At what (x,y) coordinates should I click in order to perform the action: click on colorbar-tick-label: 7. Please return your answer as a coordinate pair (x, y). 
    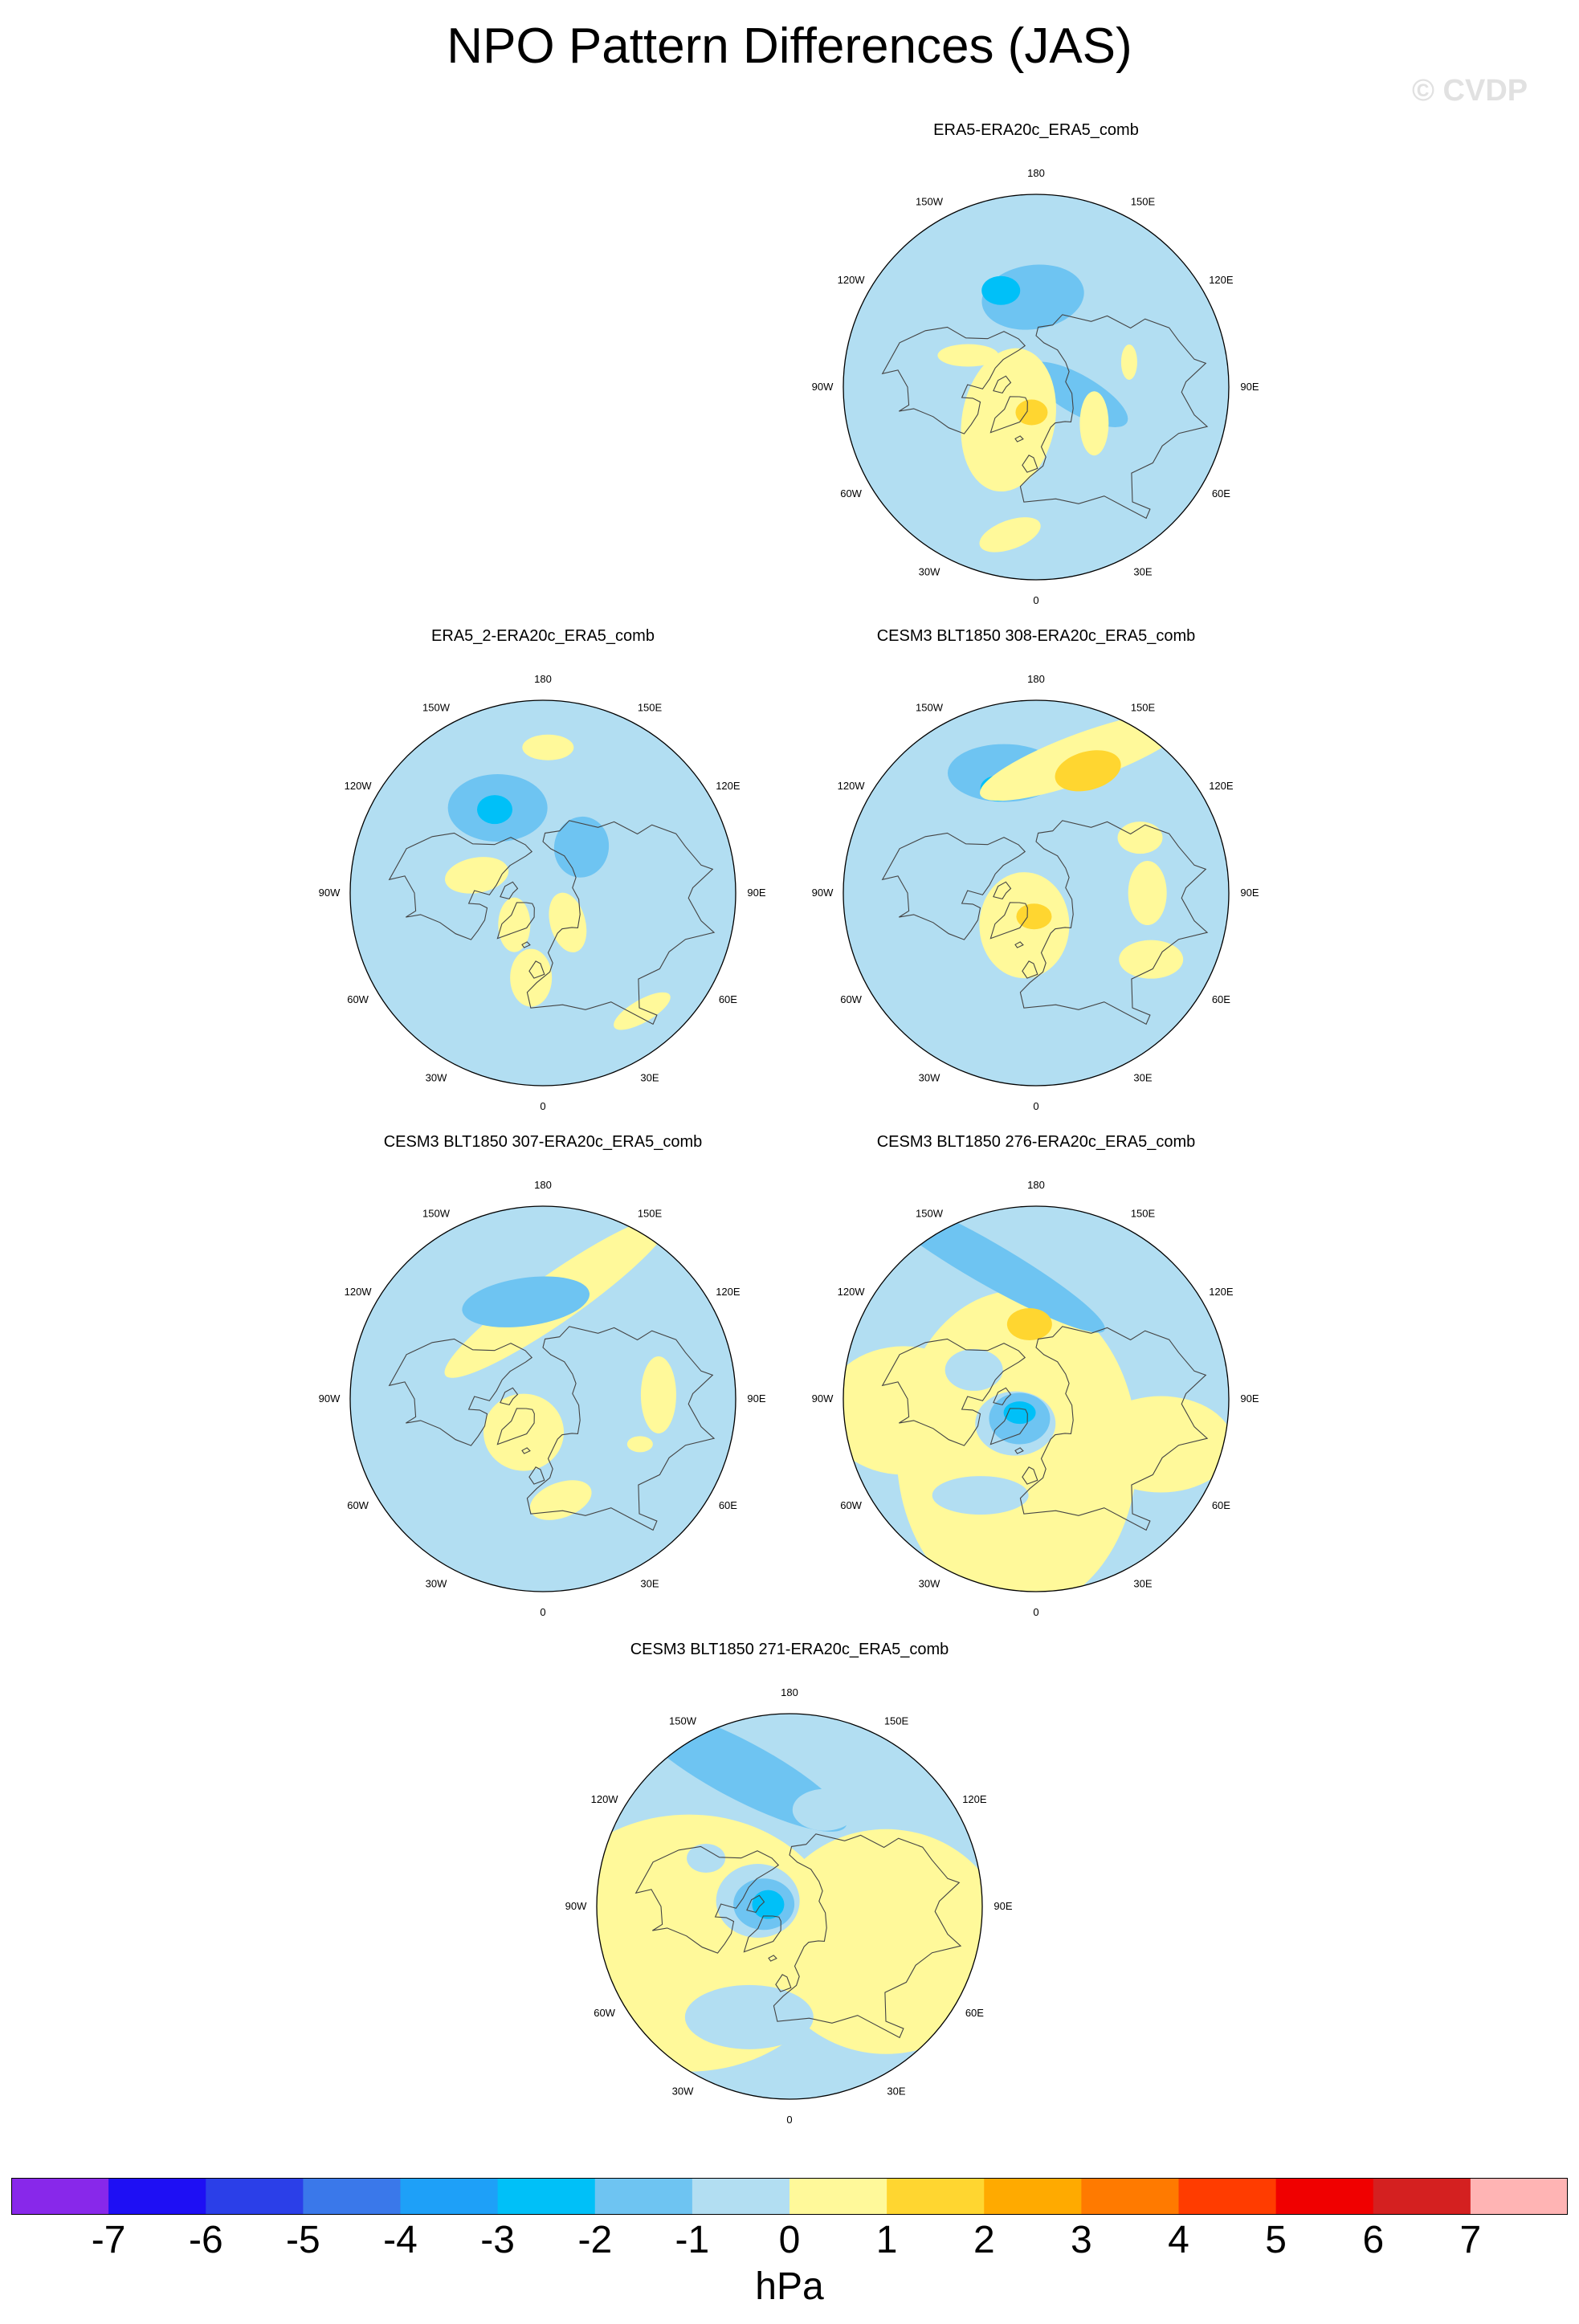
    Looking at the image, I should click on (1470, 2240).